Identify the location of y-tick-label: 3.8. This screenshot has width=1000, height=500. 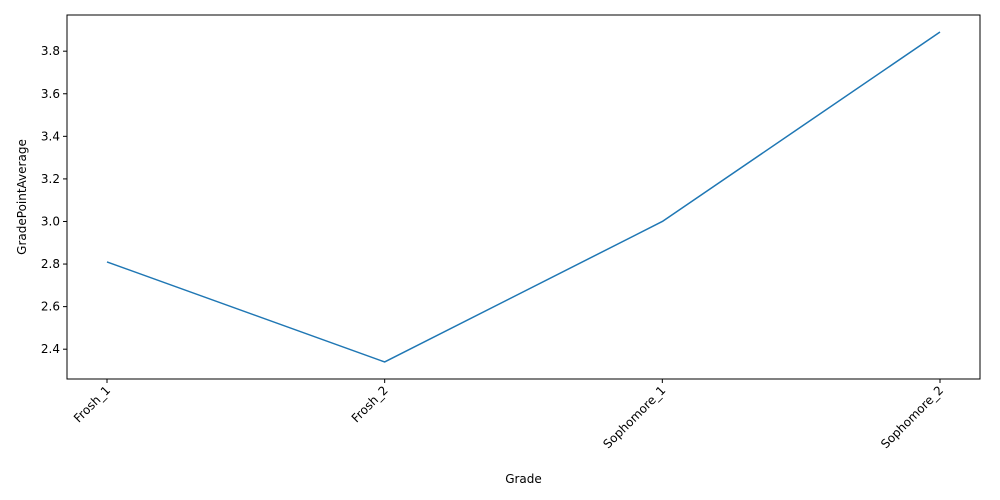
(50, 51).